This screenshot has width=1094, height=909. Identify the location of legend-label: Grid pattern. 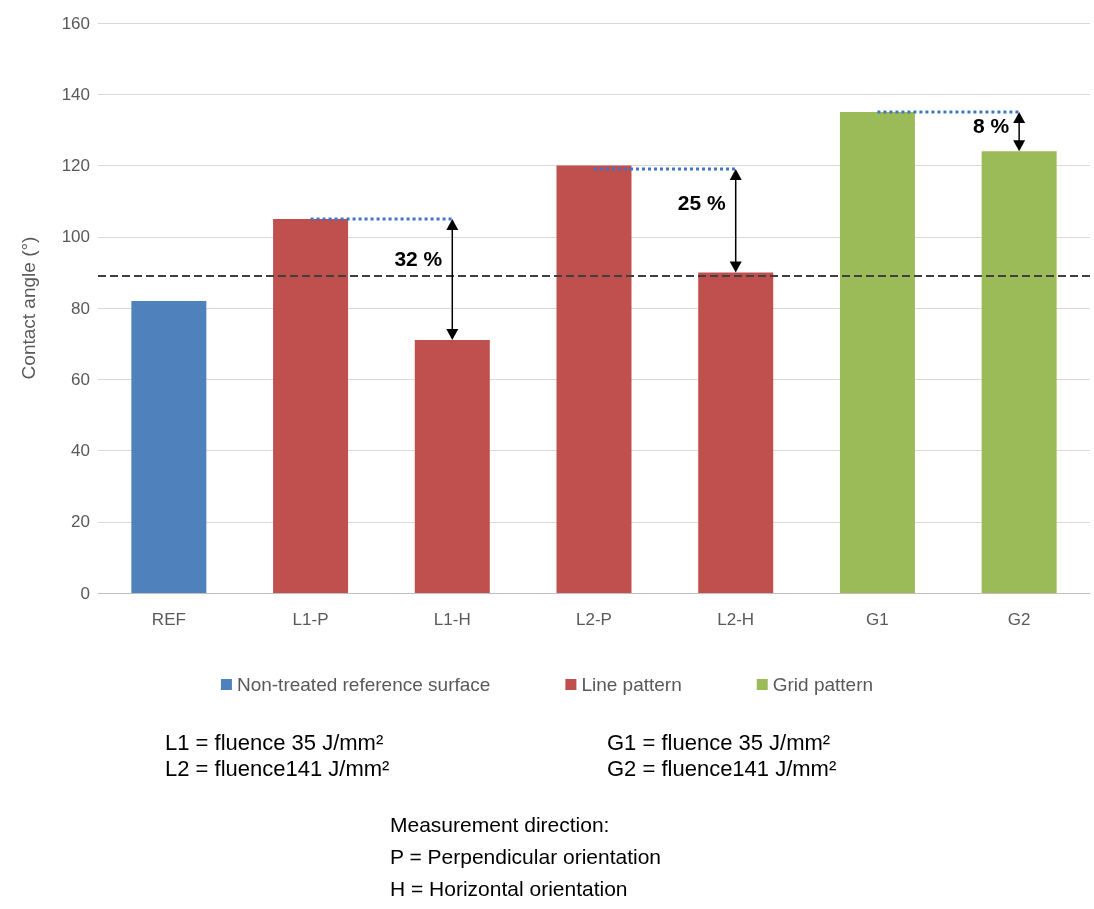
(823, 684).